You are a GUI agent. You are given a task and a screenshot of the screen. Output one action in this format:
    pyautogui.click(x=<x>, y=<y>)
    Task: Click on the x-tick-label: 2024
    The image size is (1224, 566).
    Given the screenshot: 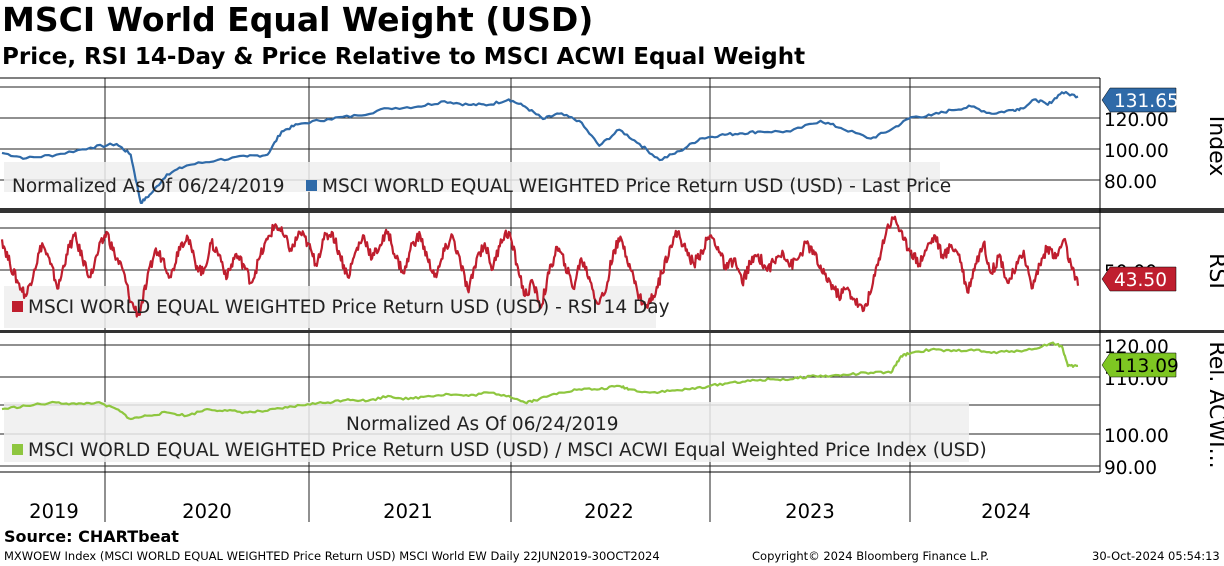 What is the action you would take?
    pyautogui.click(x=1006, y=511)
    